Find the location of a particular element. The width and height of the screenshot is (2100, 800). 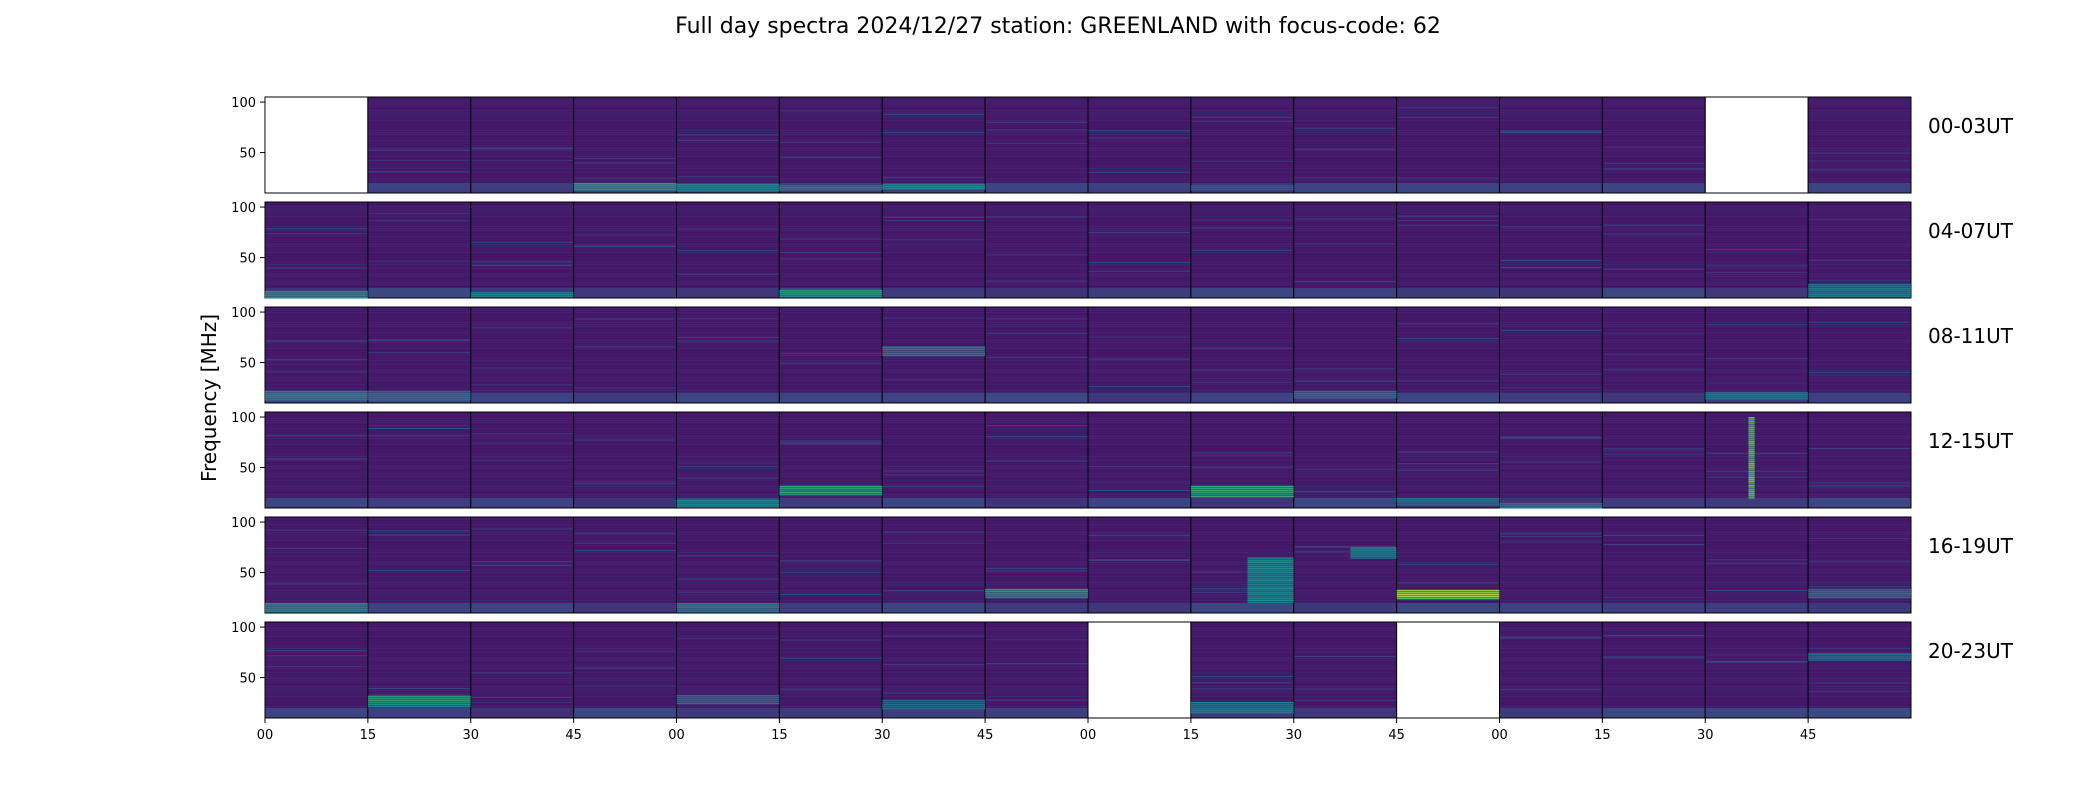

row-label: 08-11UT is located at coordinates (1971, 336).